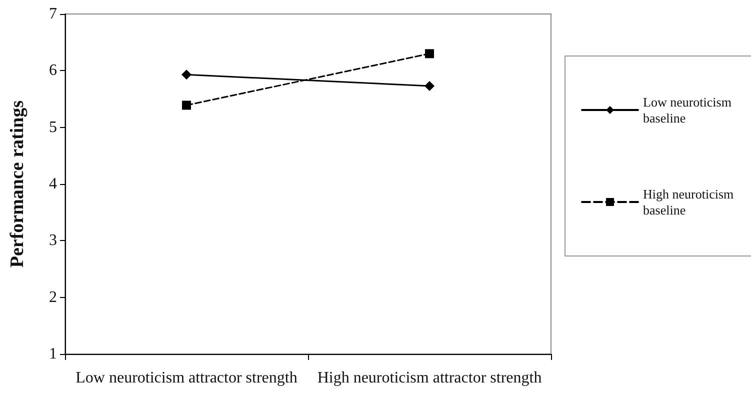 This screenshot has width=751, height=418. What do you see at coordinates (53, 241) in the screenshot?
I see `y-tick-label: 3` at bounding box center [53, 241].